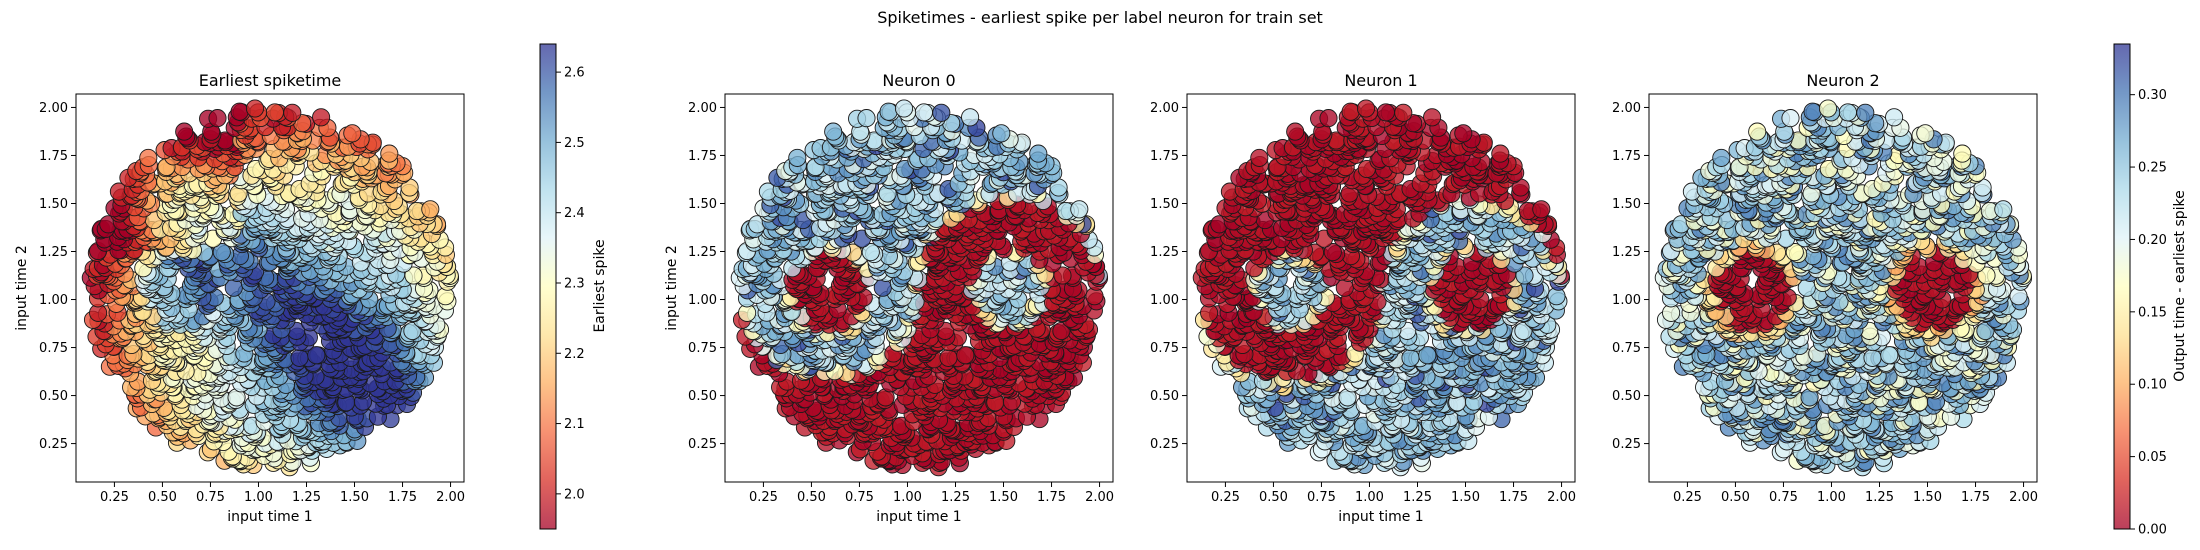  What do you see at coordinates (600, 285) in the screenshot?
I see `colorbar-label: Earliest spike` at bounding box center [600, 285].